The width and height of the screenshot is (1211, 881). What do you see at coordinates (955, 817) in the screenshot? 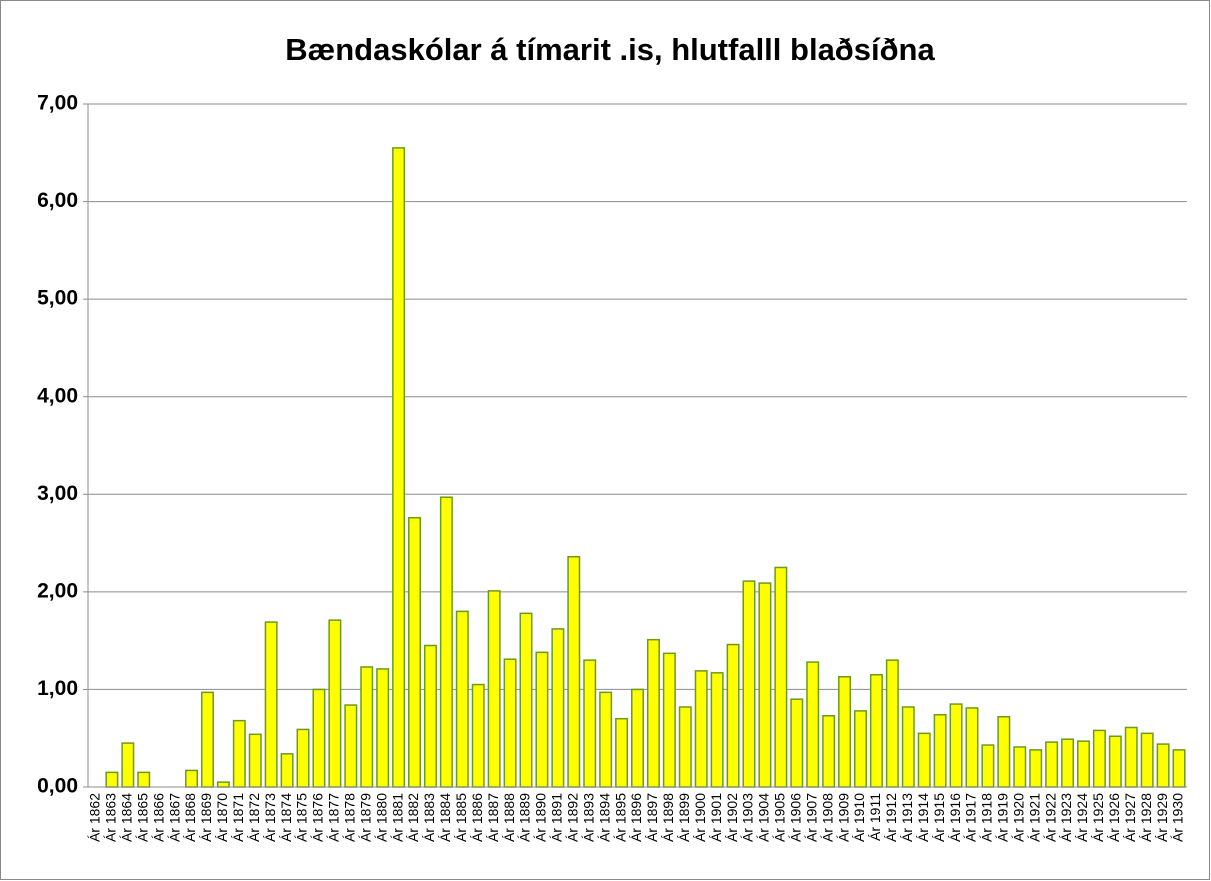
I see `x-tick-label: Ár 1916` at bounding box center [955, 817].